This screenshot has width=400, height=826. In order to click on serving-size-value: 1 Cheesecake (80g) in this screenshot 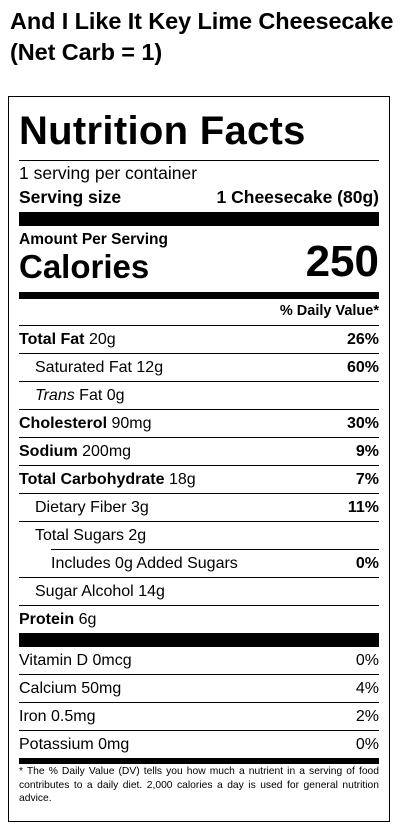, I will do `click(297, 197)`.